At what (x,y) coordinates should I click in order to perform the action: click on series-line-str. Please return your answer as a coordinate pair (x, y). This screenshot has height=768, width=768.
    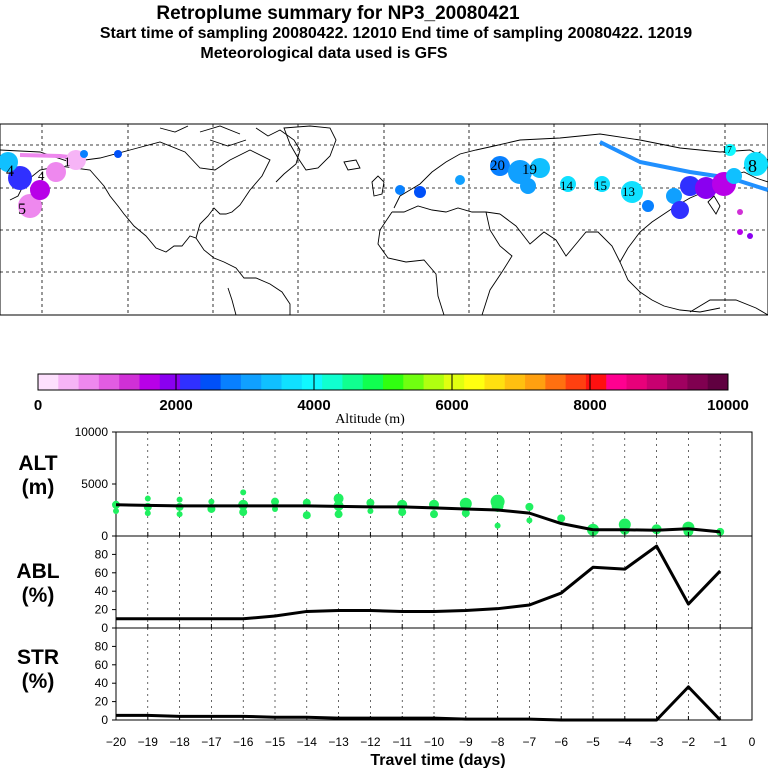
    Looking at the image, I should click on (419, 703).